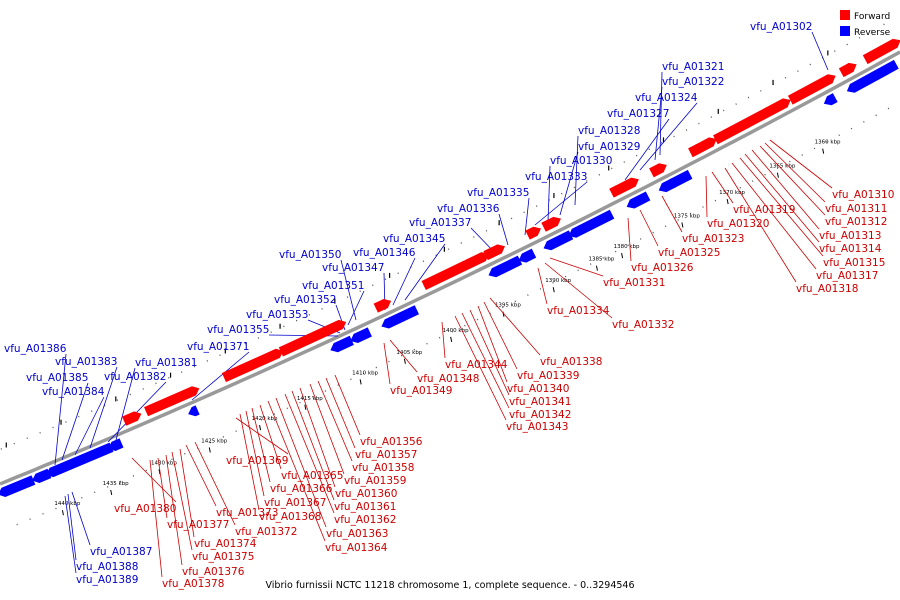  I want to click on legend-reverse-label: Reverse, so click(872, 33).